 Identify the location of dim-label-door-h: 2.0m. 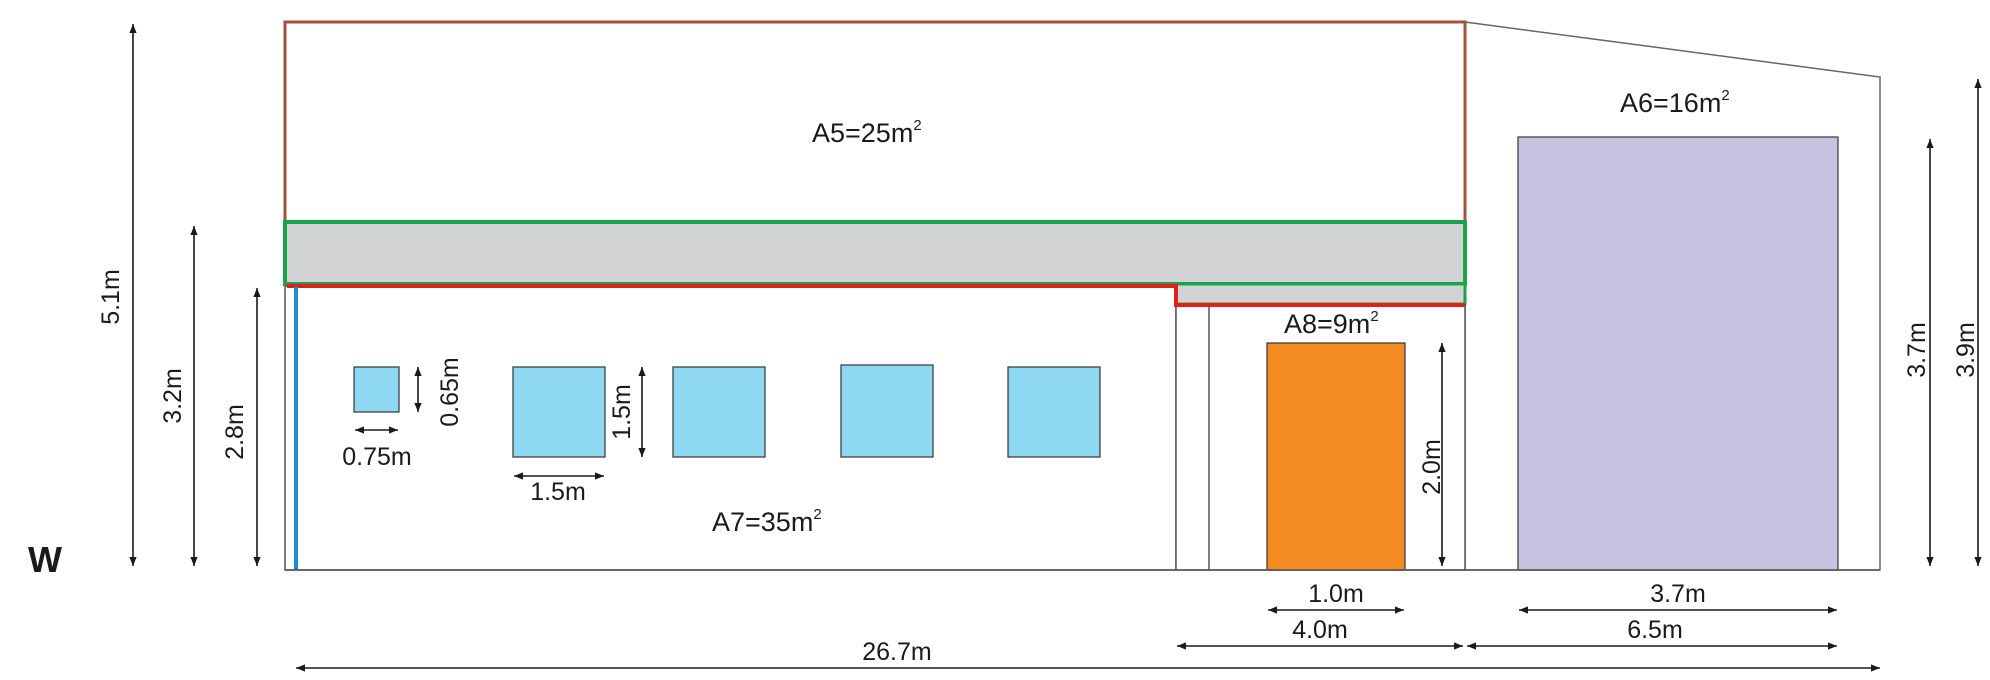
(1432, 467).